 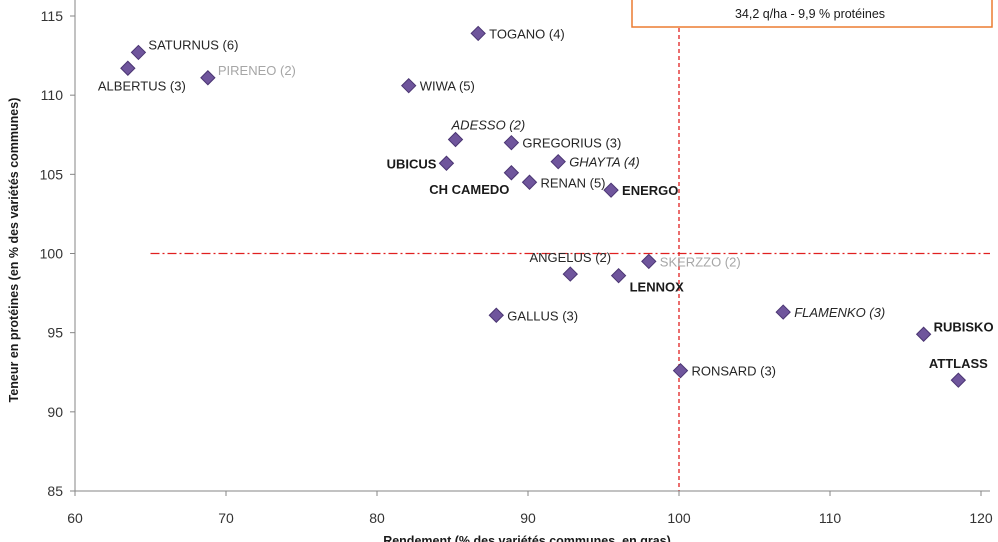 I want to click on annotation-frame, so click(x=812, y=14).